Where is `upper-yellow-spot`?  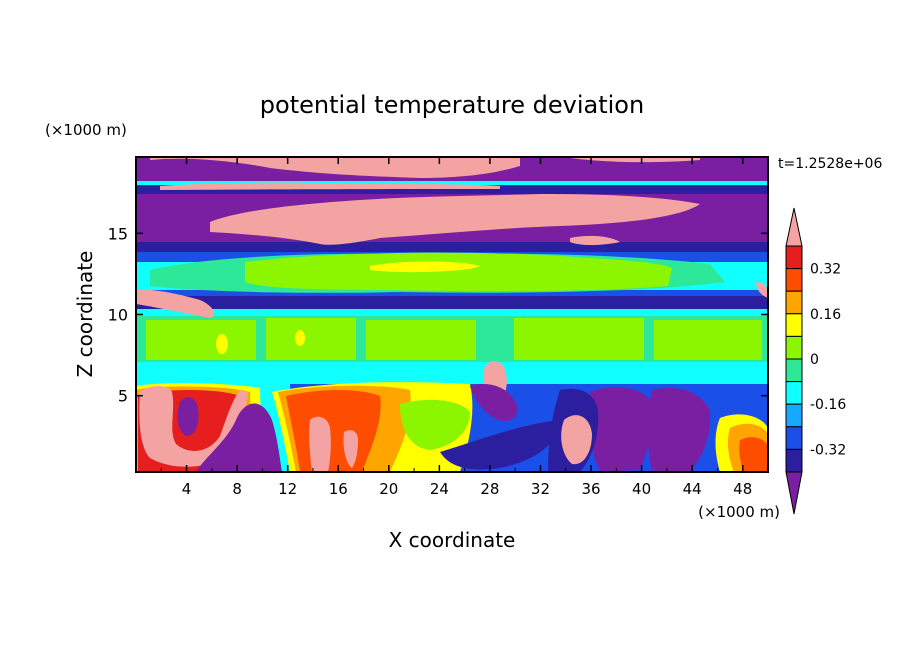
upper-yellow-spot is located at coordinates (425, 267).